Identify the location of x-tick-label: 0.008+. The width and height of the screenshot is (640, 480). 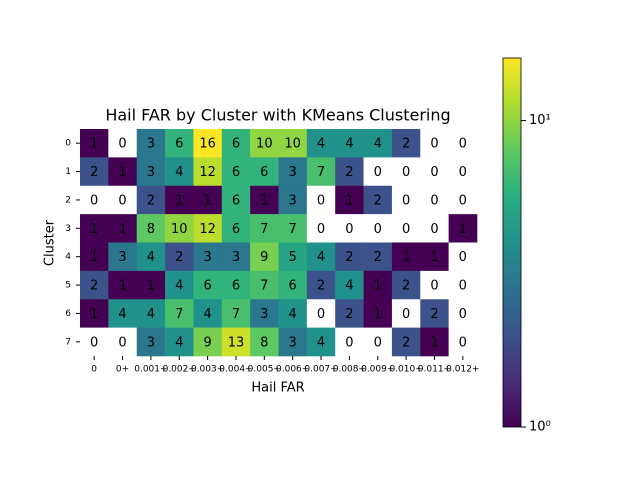
(349, 370).